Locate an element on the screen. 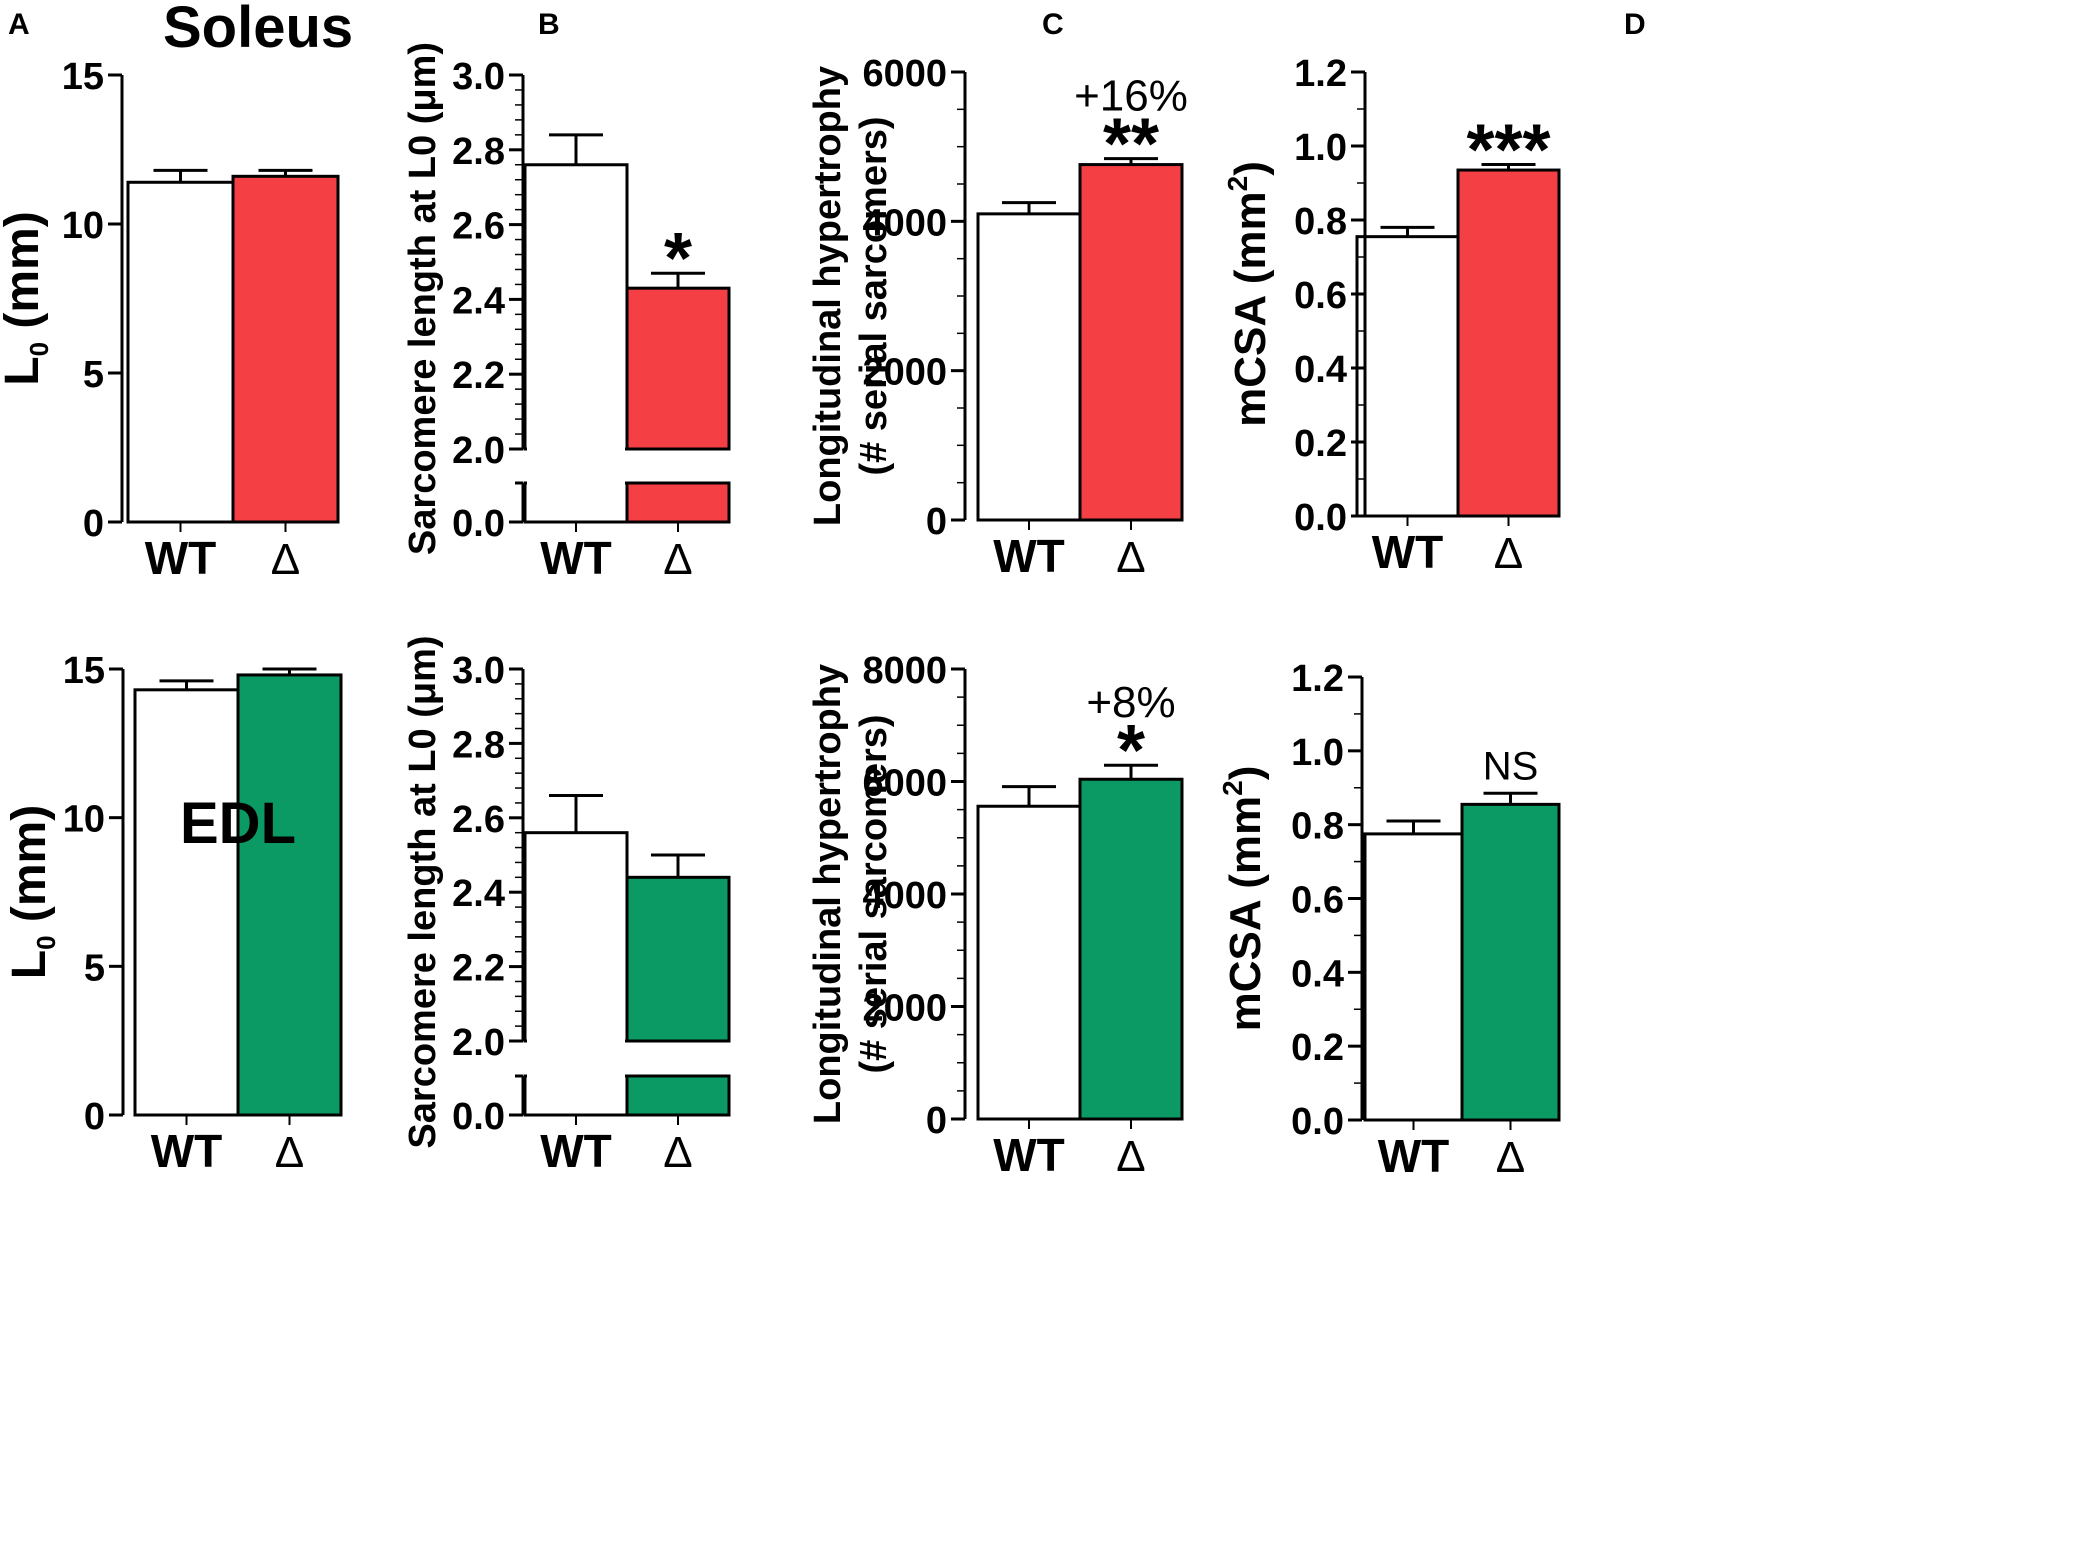 This screenshot has width=2091, height=1559. y-tick-label: 4000 is located at coordinates (904, 896).